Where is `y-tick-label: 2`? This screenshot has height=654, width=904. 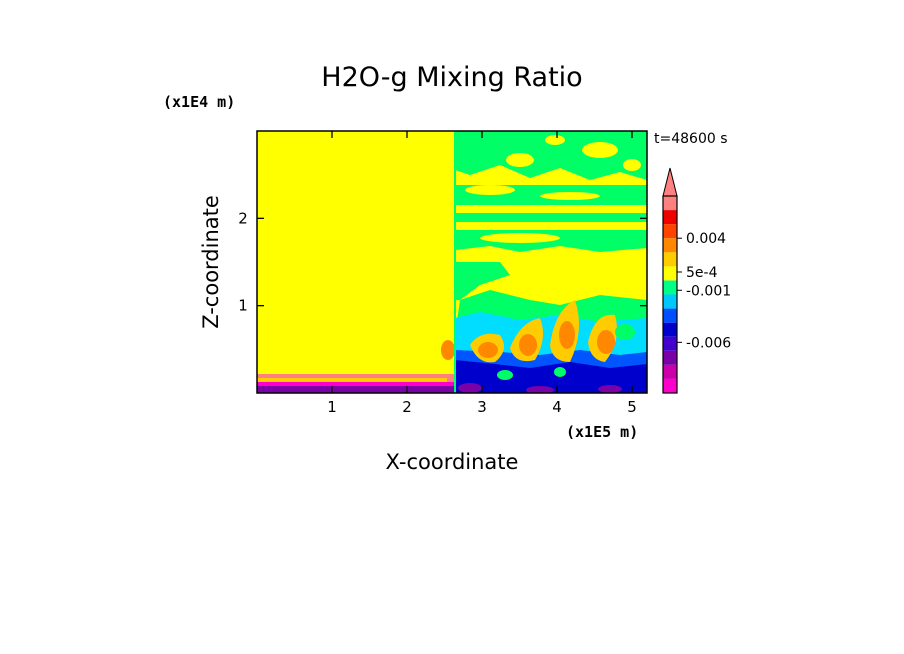
y-tick-label: 2 is located at coordinates (243, 218).